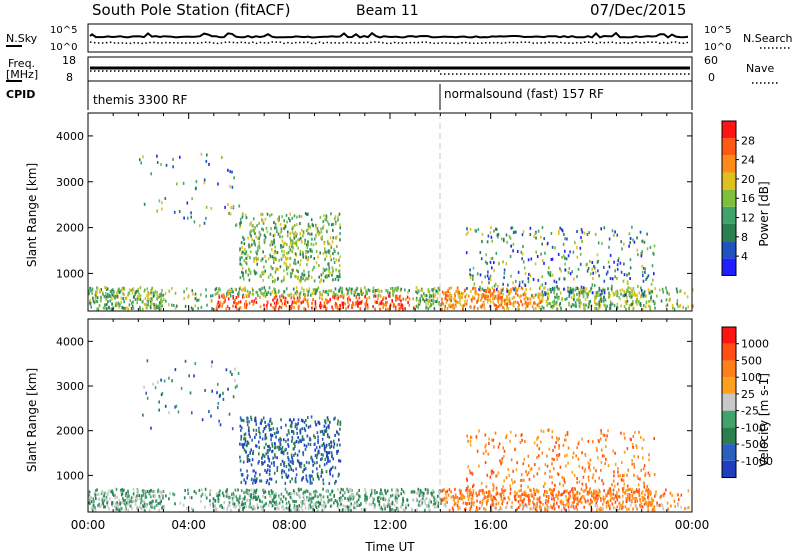 This screenshot has height=554, width=800. Describe the element at coordinates (70, 431) in the screenshot. I see `velocity-ytick-label: 2000` at that location.